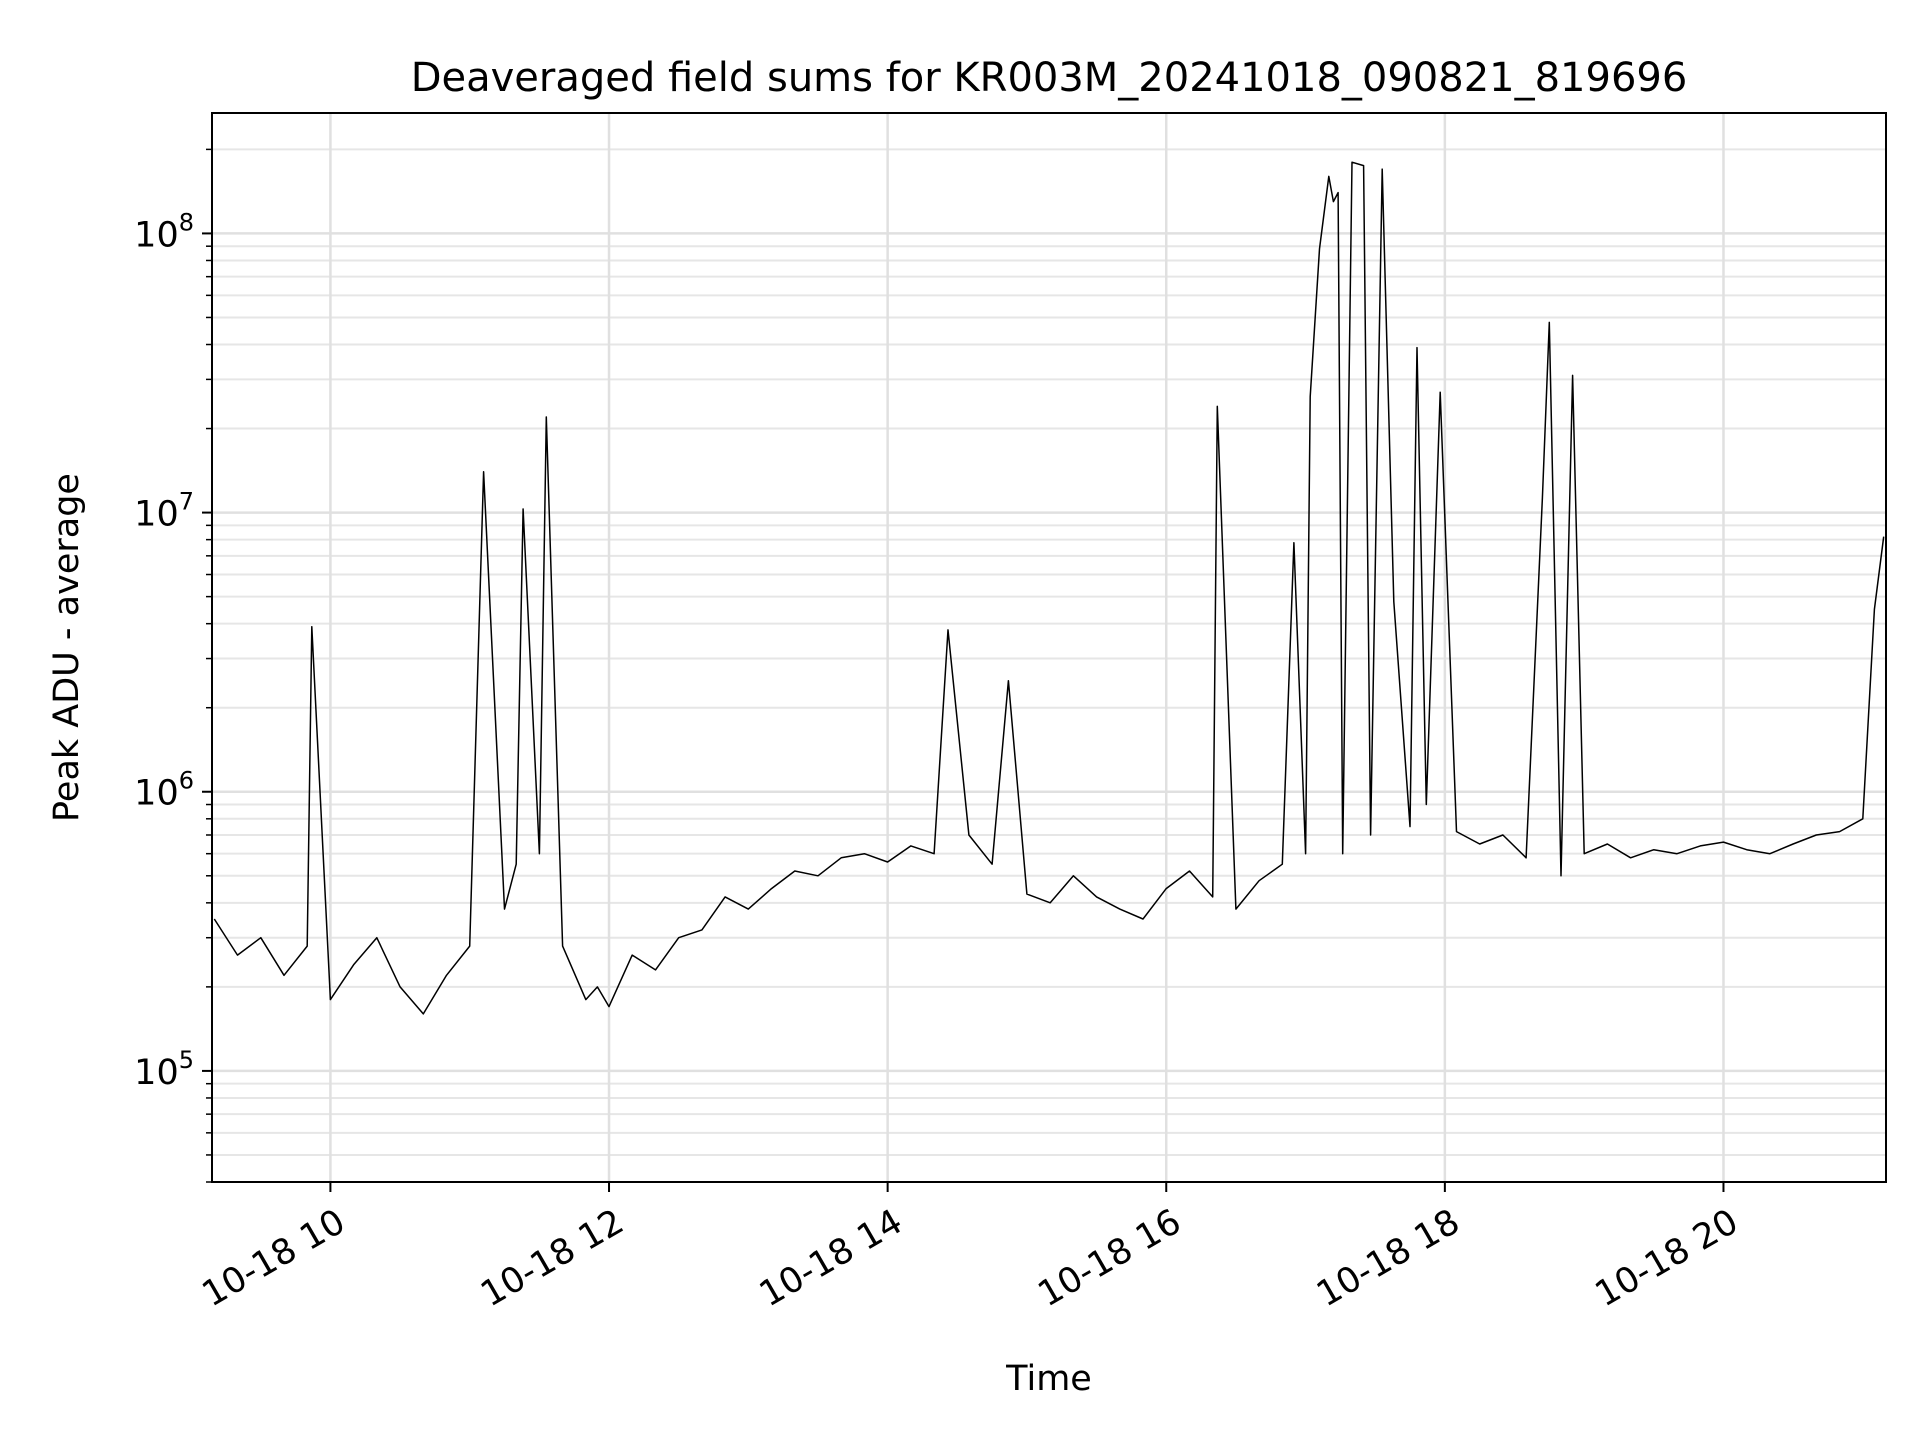  I want to click on y-tick-label: 10⁶, so click(164, 790).